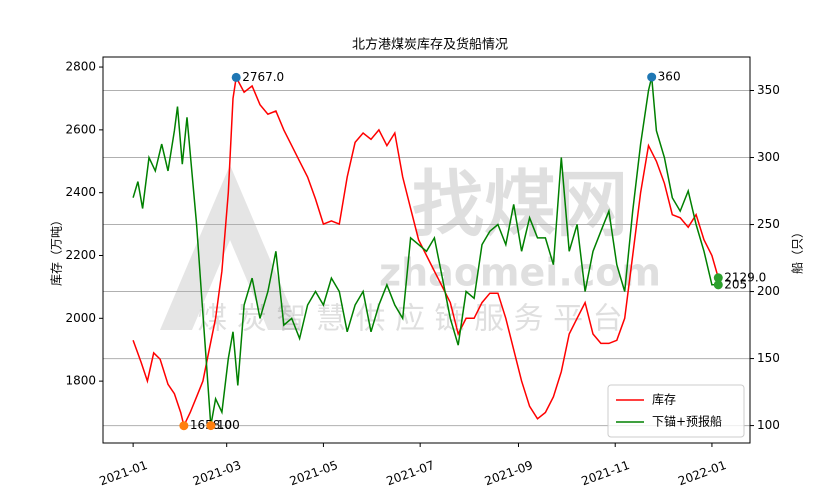 Image resolution: width=831 pixels, height=498 pixels. What do you see at coordinates (410, 473) in the screenshot?
I see `x-tick-label: 2021-07` at bounding box center [410, 473].